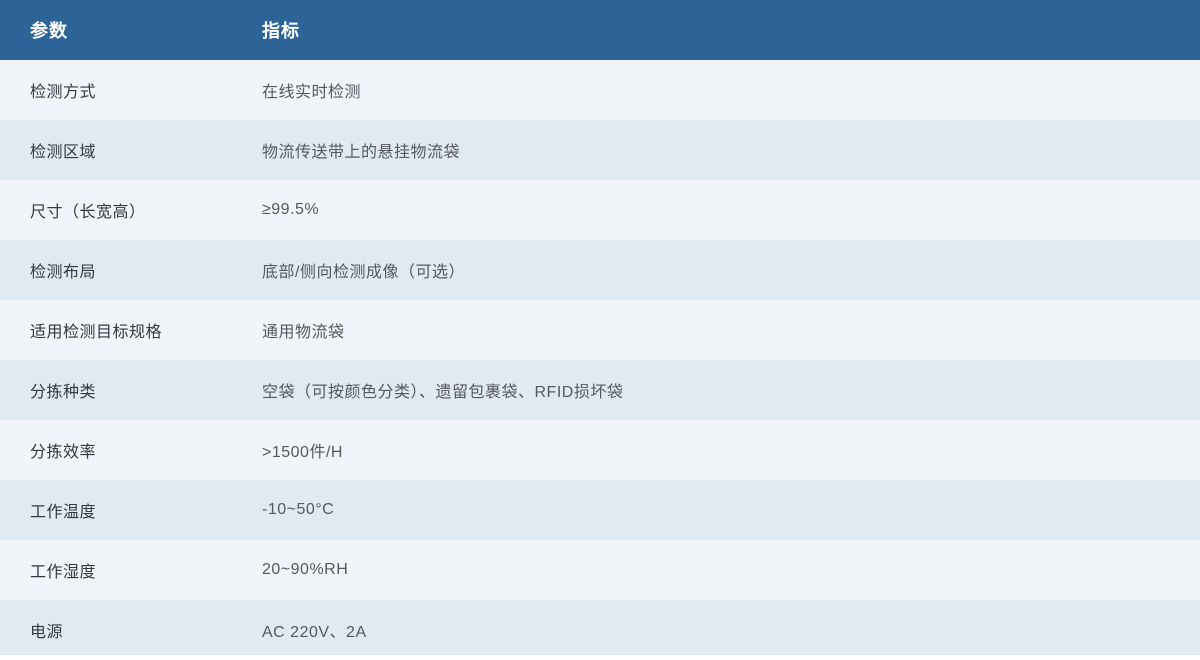  Describe the element at coordinates (96, 332) in the screenshot. I see `param-cell: 适用检测目标规格` at that location.